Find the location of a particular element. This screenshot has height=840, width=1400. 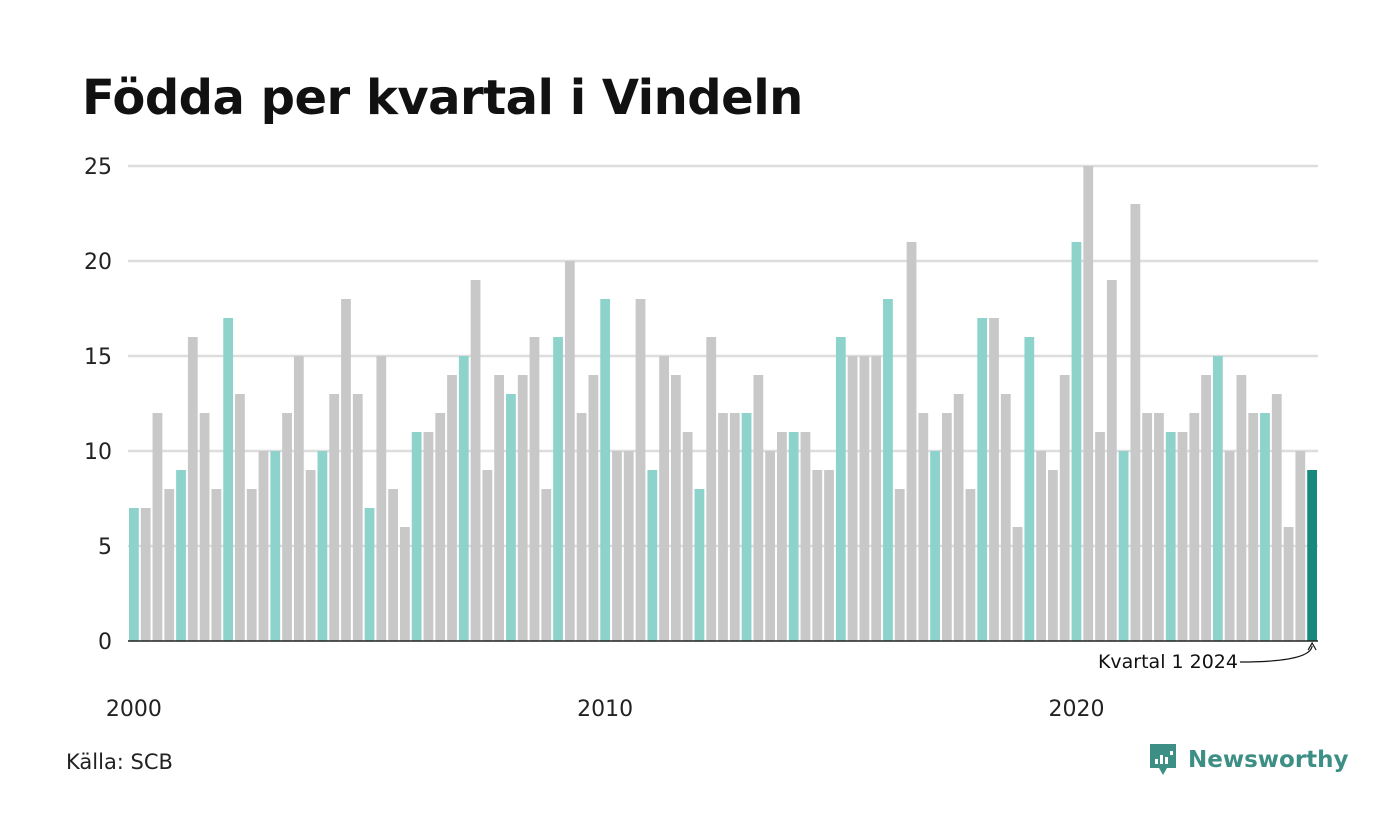

y-tick-label: 25 is located at coordinates (98, 167).